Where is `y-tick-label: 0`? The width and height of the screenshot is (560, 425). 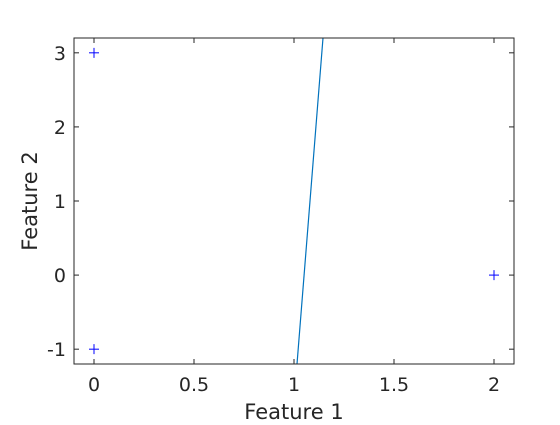
y-tick-label: 0 is located at coordinates (60, 276).